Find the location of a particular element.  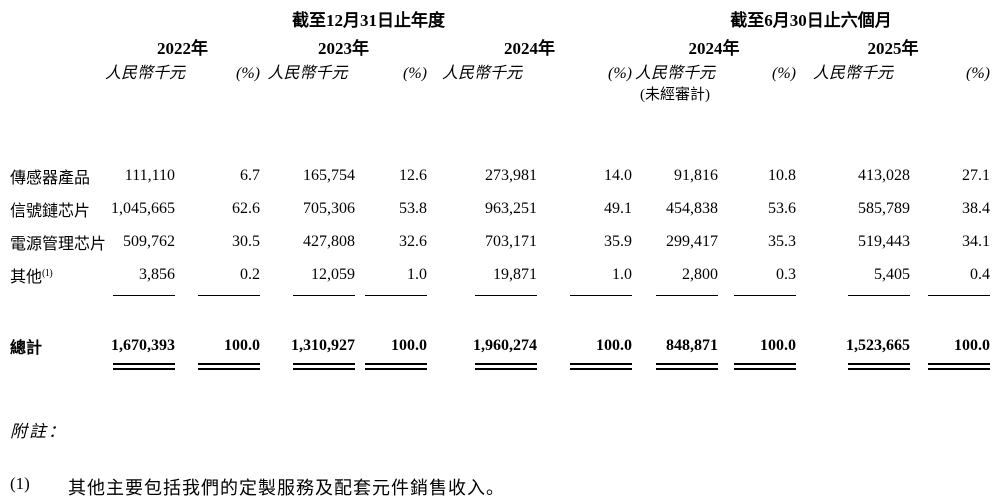

cell-value: 35.9 is located at coordinates (618, 241).